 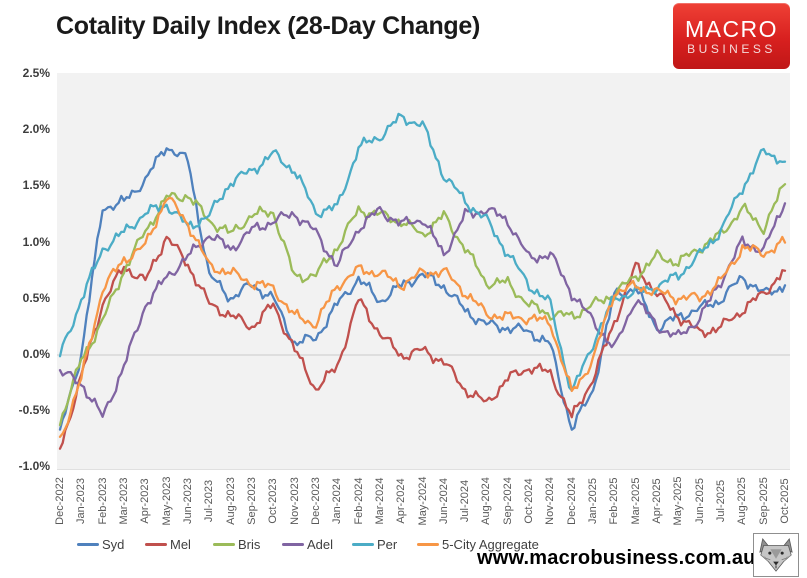 What do you see at coordinates (36, 354) in the screenshot?
I see `y-axis-label: 0.0%` at bounding box center [36, 354].